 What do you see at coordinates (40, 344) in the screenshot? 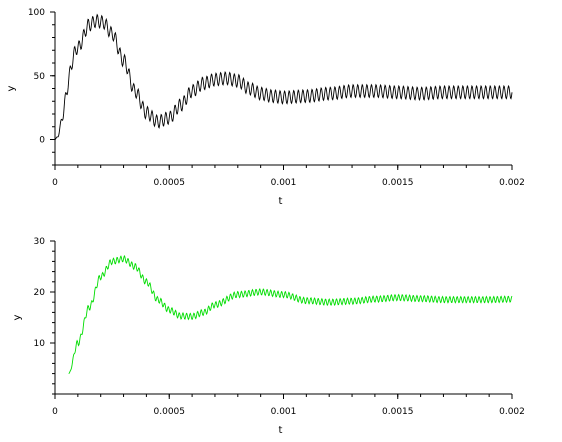
I see `y-tick-label: 10` at bounding box center [40, 344].